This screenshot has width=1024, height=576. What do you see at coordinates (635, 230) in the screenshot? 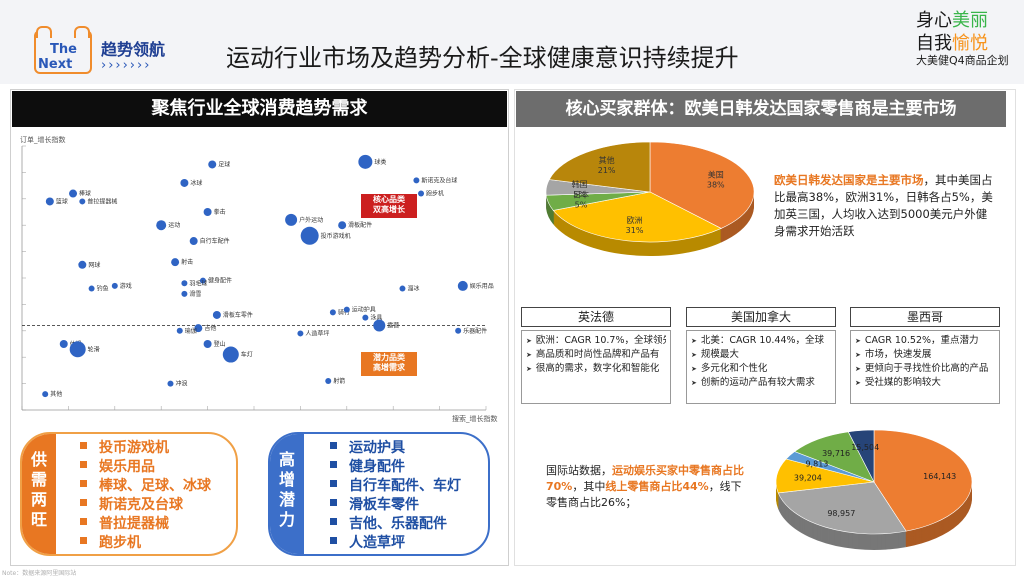
I see `region-pie-slice-label: 31%` at bounding box center [635, 230].